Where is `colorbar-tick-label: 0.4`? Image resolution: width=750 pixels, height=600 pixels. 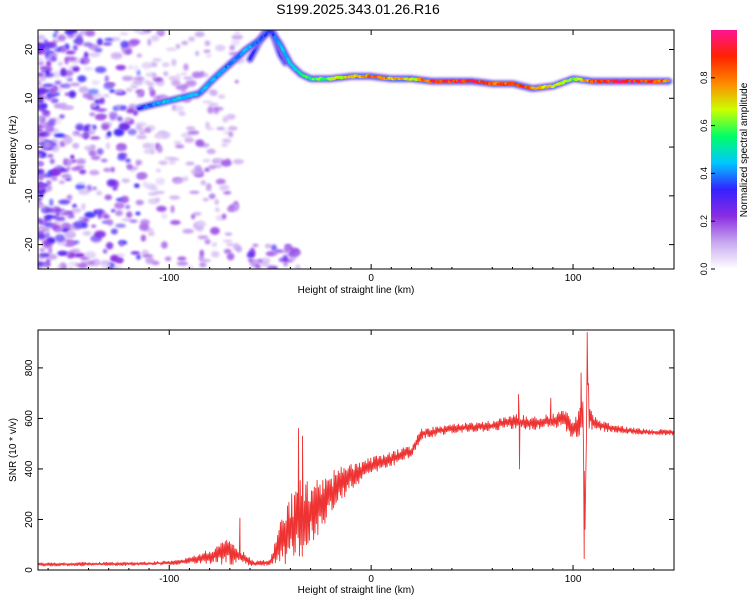 colorbar-tick-label: 0.4 is located at coordinates (704, 173).